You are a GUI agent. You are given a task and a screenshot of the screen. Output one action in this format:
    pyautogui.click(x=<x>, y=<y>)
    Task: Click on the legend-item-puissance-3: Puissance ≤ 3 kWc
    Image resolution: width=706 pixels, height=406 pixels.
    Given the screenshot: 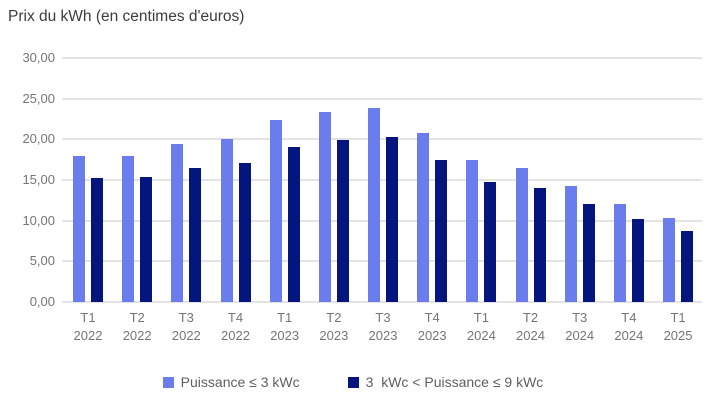 What is the action you would take?
    pyautogui.click(x=231, y=382)
    